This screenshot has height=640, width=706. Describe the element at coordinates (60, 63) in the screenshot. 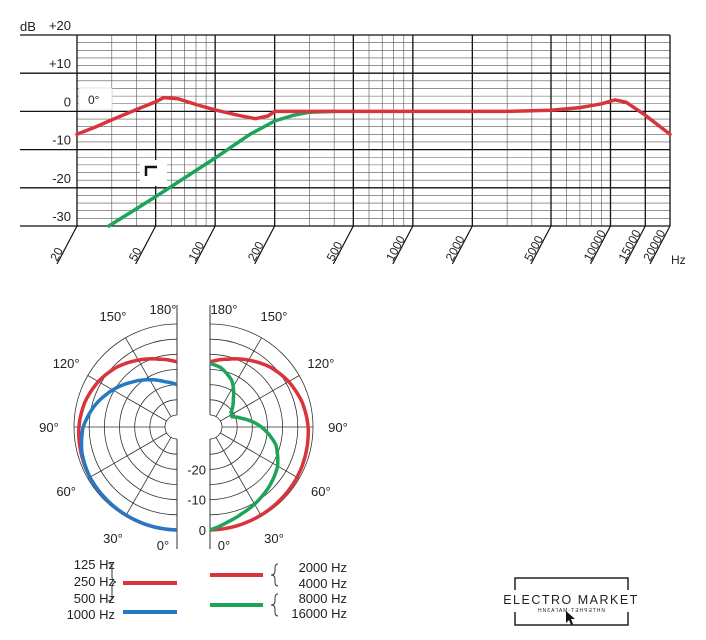

I see `y-tick-label: +10` at that location.